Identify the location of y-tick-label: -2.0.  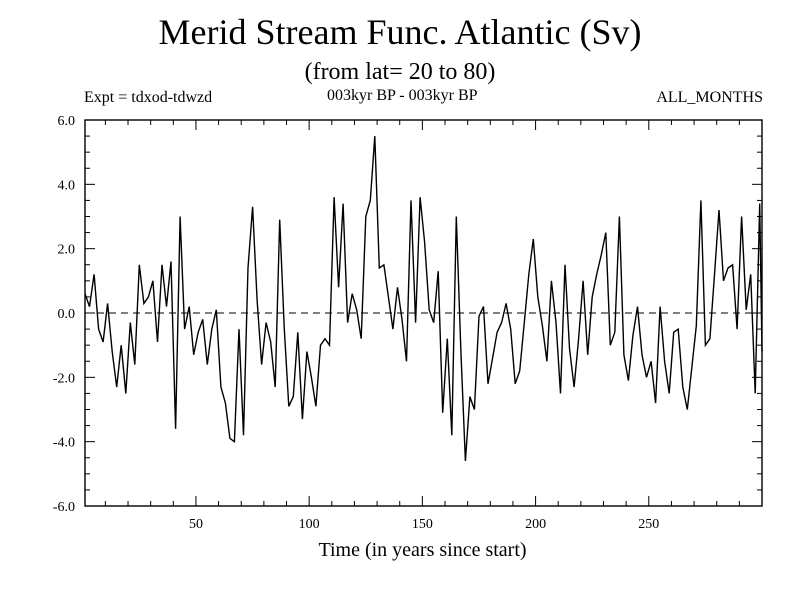
(64, 378).